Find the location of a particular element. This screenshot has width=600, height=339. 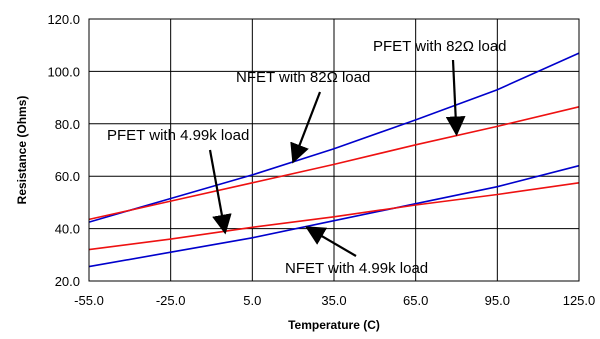

y-tick-label: 20.0 is located at coordinates (67, 281).